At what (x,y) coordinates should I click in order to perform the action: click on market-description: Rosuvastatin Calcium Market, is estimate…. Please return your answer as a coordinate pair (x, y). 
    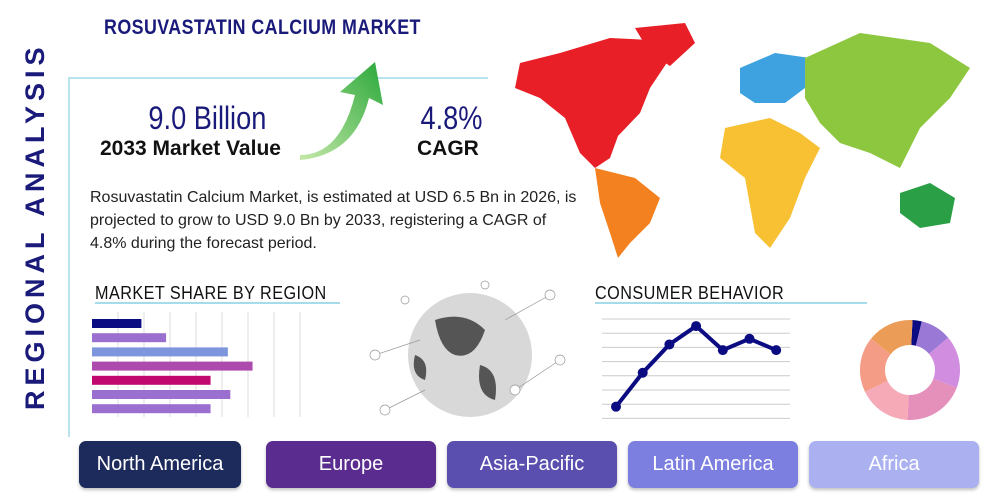
    Looking at the image, I should click on (333, 220).